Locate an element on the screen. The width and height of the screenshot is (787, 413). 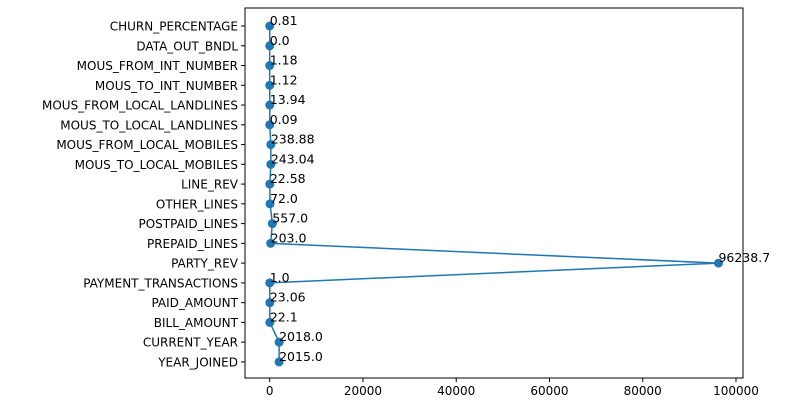
data-label: 2018.0 is located at coordinates (301, 336).